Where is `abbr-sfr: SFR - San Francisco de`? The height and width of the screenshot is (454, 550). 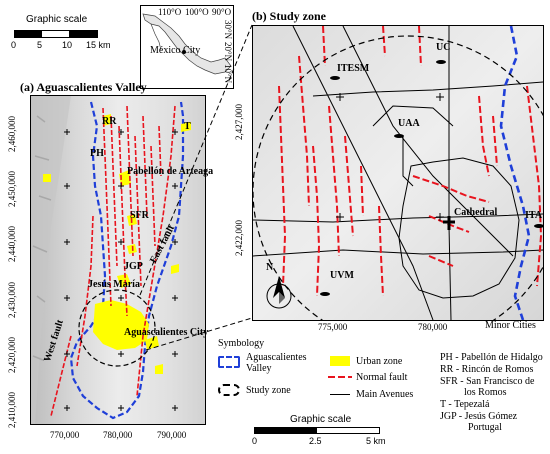 abbr-sfr: SFR - San Francisco de is located at coordinates (487, 381).